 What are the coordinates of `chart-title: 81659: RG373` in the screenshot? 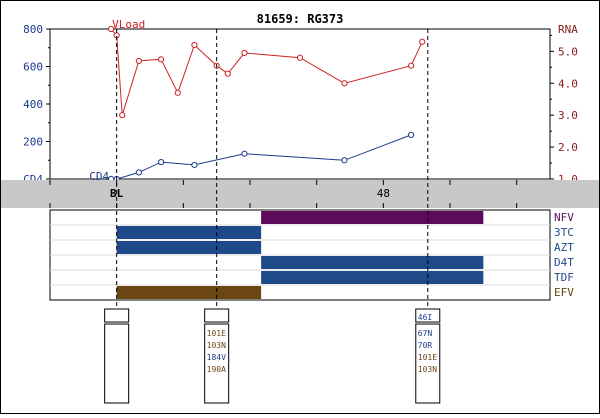 It's located at (300, 19).